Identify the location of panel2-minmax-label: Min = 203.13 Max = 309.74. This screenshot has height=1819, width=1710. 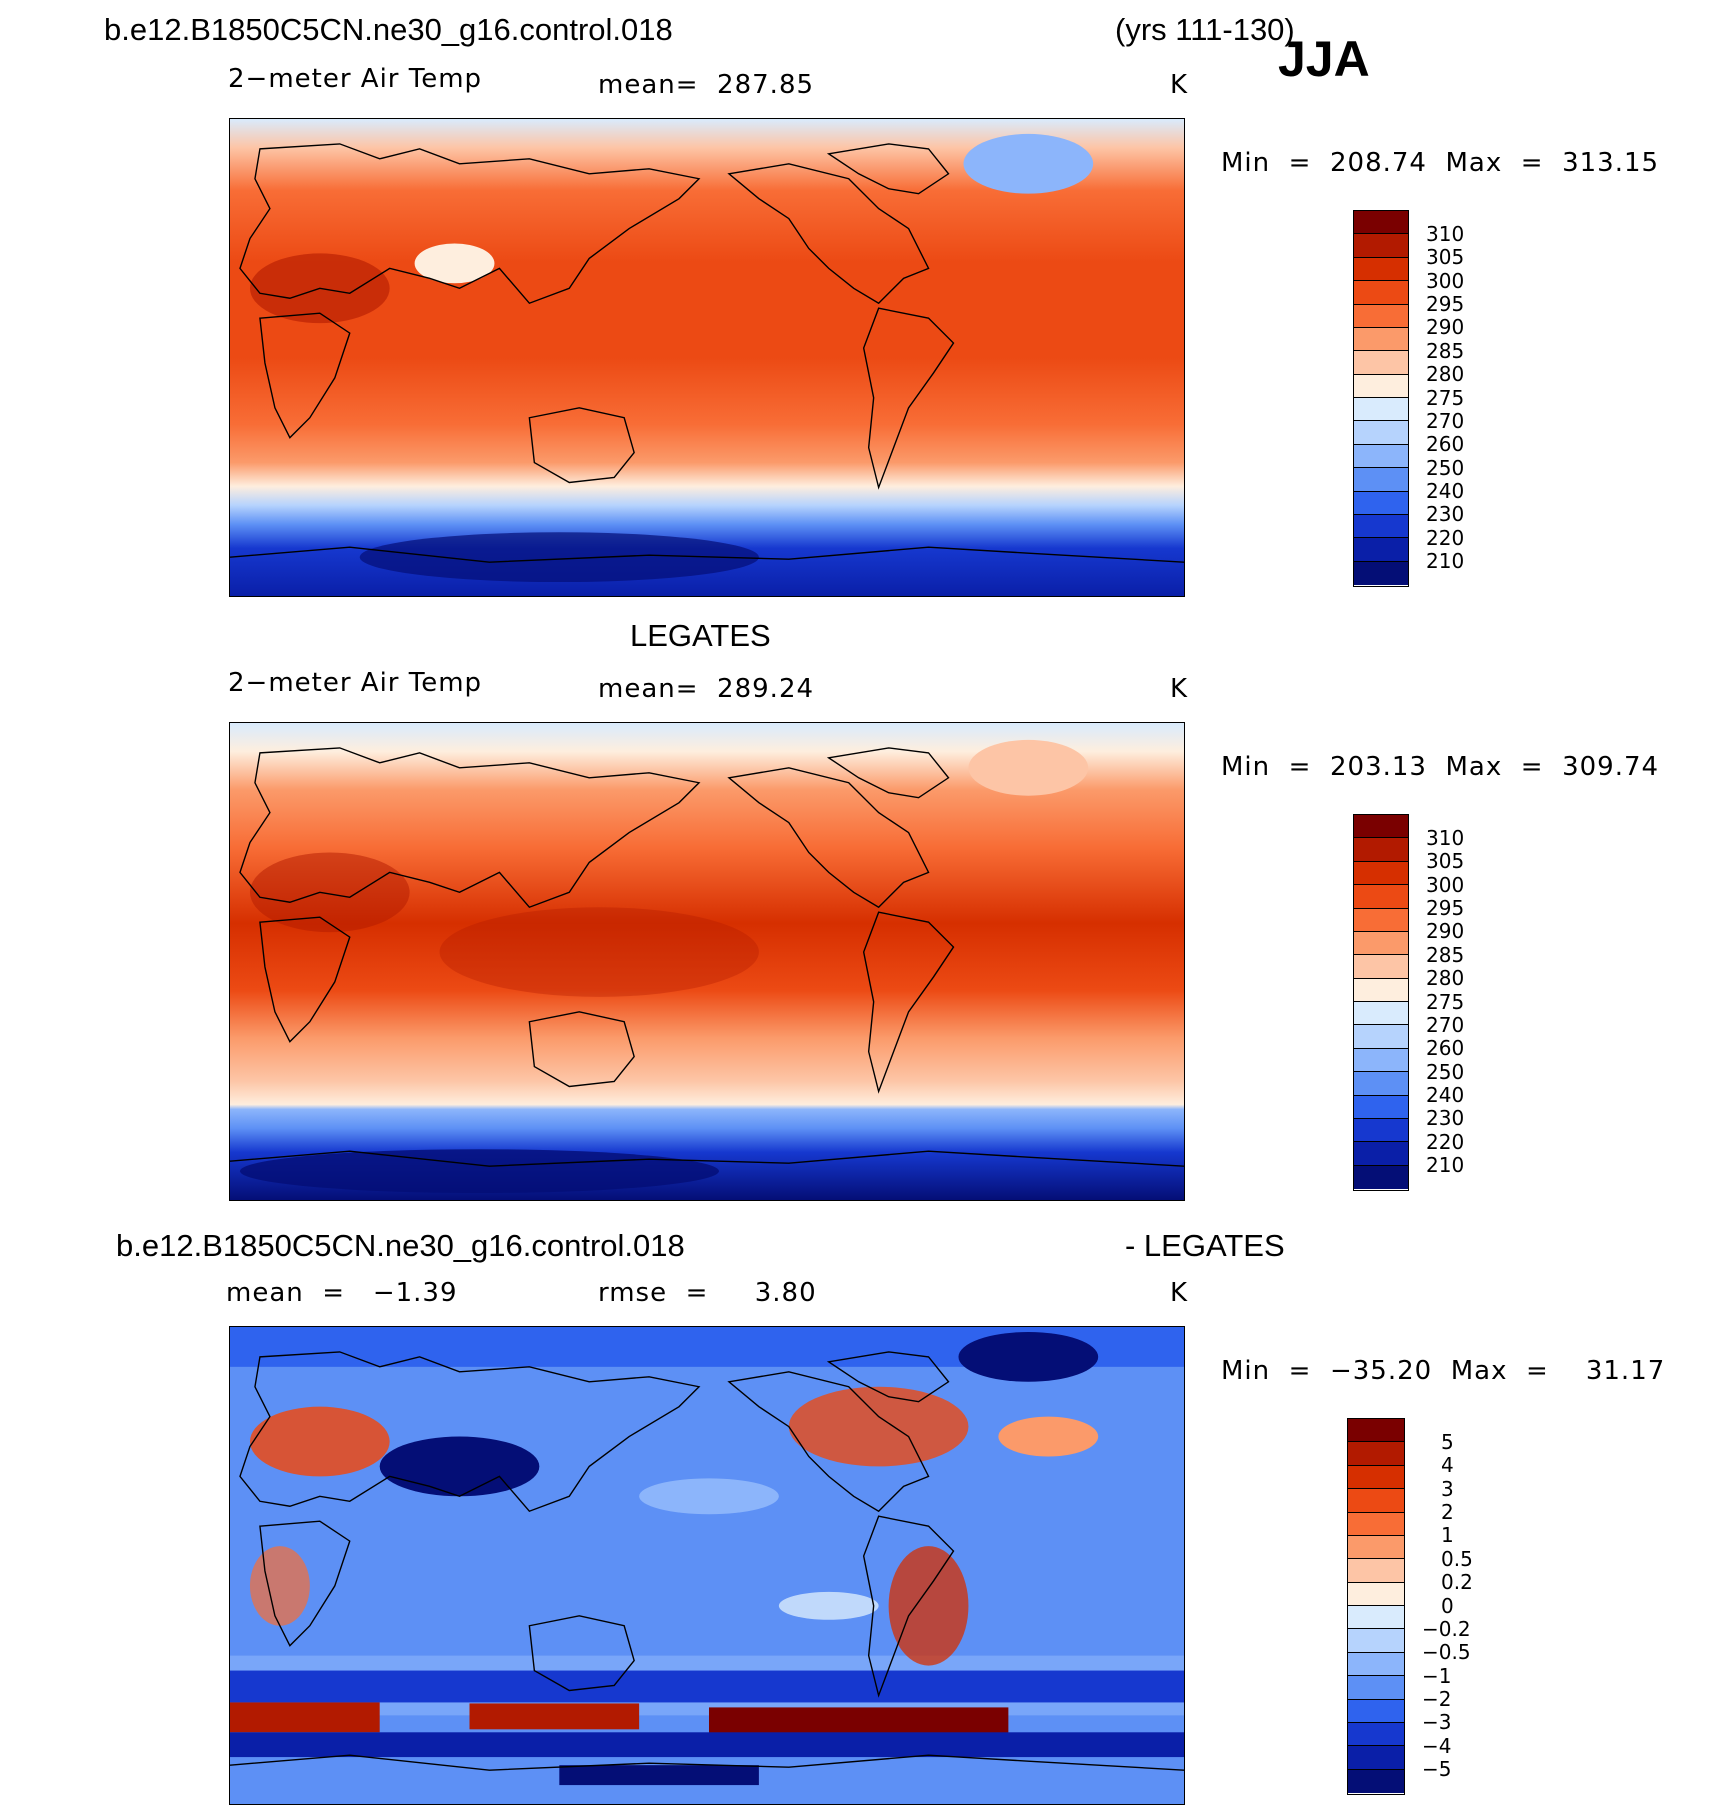
(1440, 767).